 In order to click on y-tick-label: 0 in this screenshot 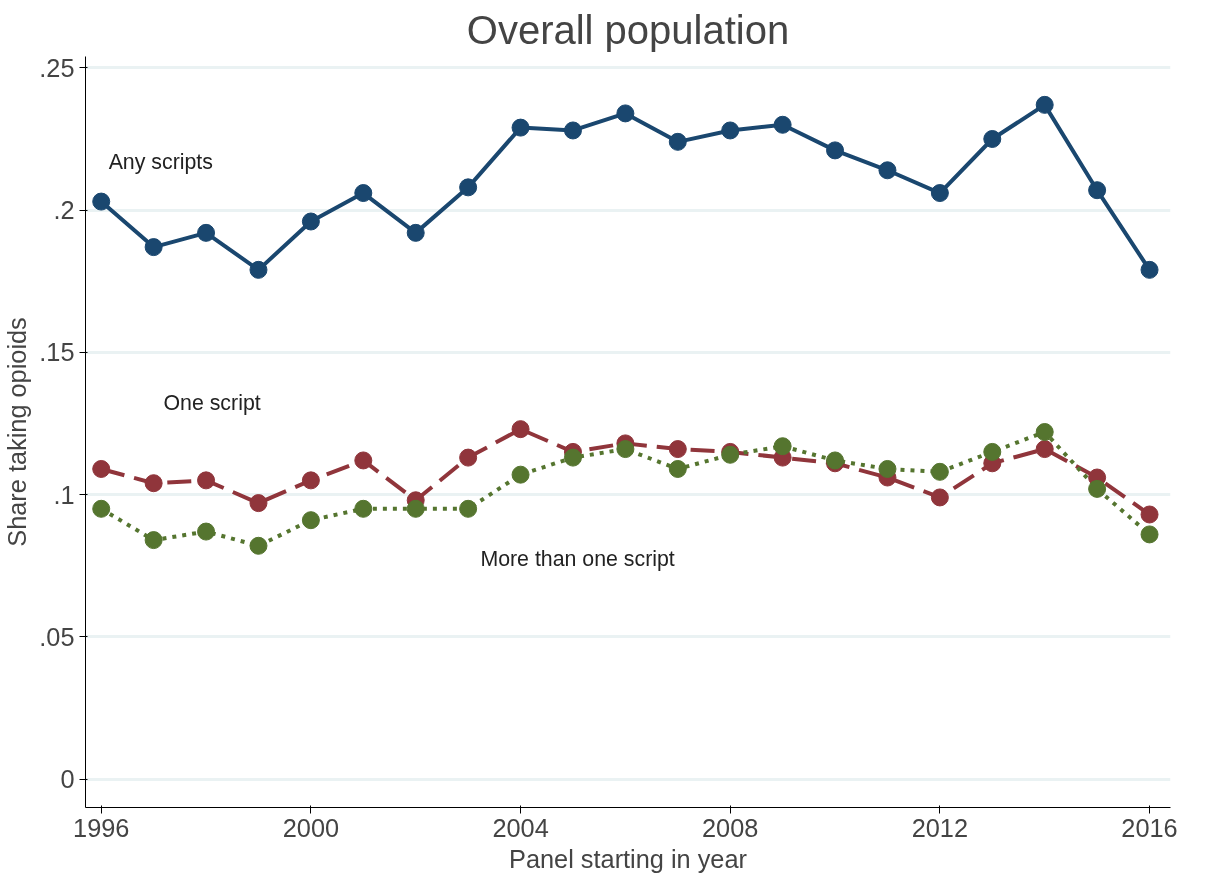, I will do `click(67, 779)`.